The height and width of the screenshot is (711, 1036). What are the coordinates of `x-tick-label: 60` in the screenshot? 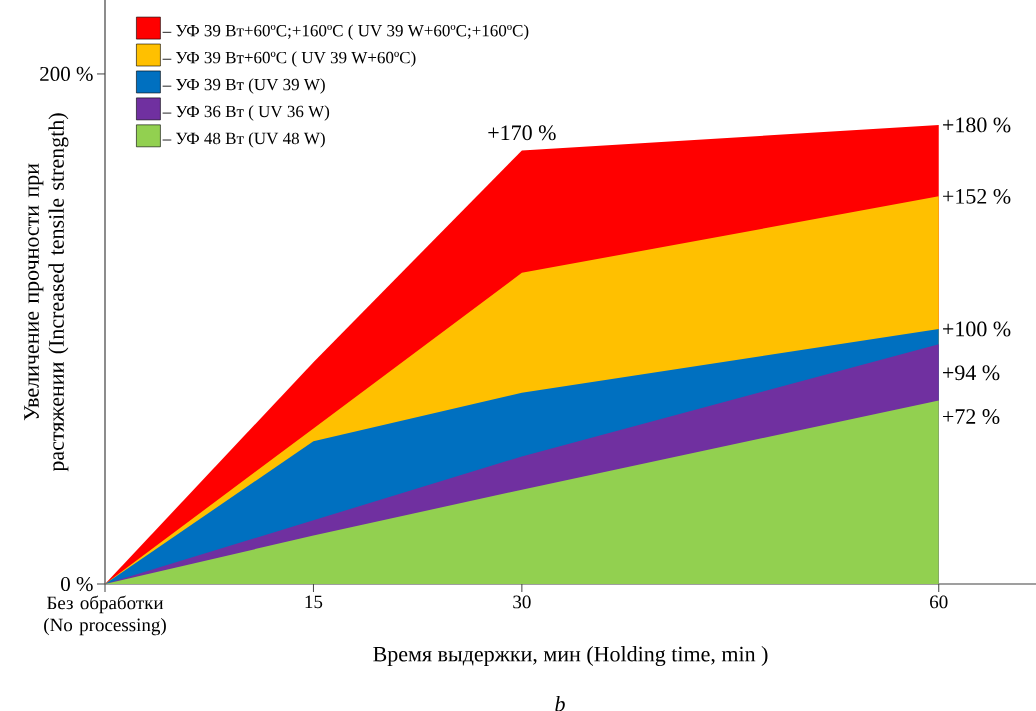 It's located at (939, 602).